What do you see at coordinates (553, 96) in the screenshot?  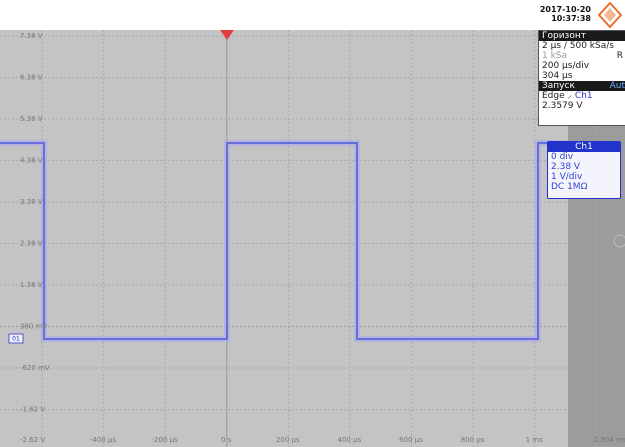 I see `trigger-type: Edge` at bounding box center [553, 96].